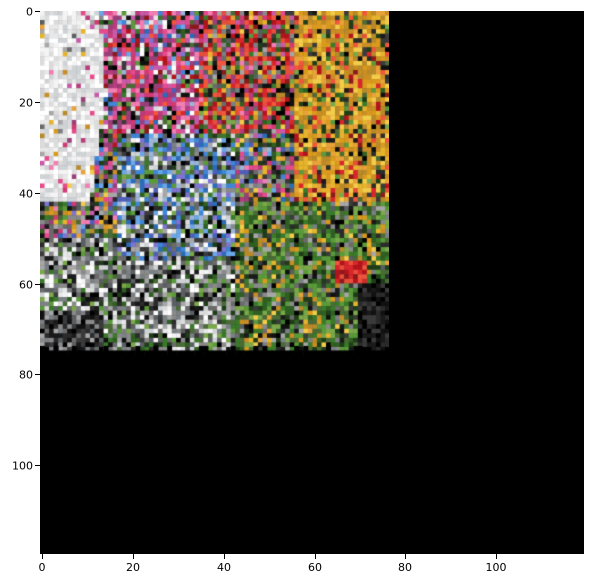 The height and width of the screenshot is (581, 594). Describe the element at coordinates (22, 466) in the screenshot. I see `y-tick-label: 100` at that location.